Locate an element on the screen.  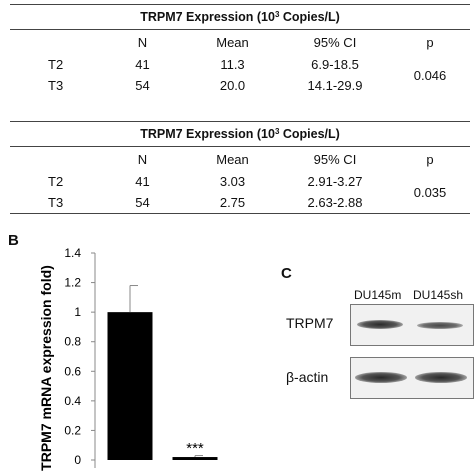
table-row: T2 41 11.3 6.9-18.5 0.046 is located at coordinates (240, 68).